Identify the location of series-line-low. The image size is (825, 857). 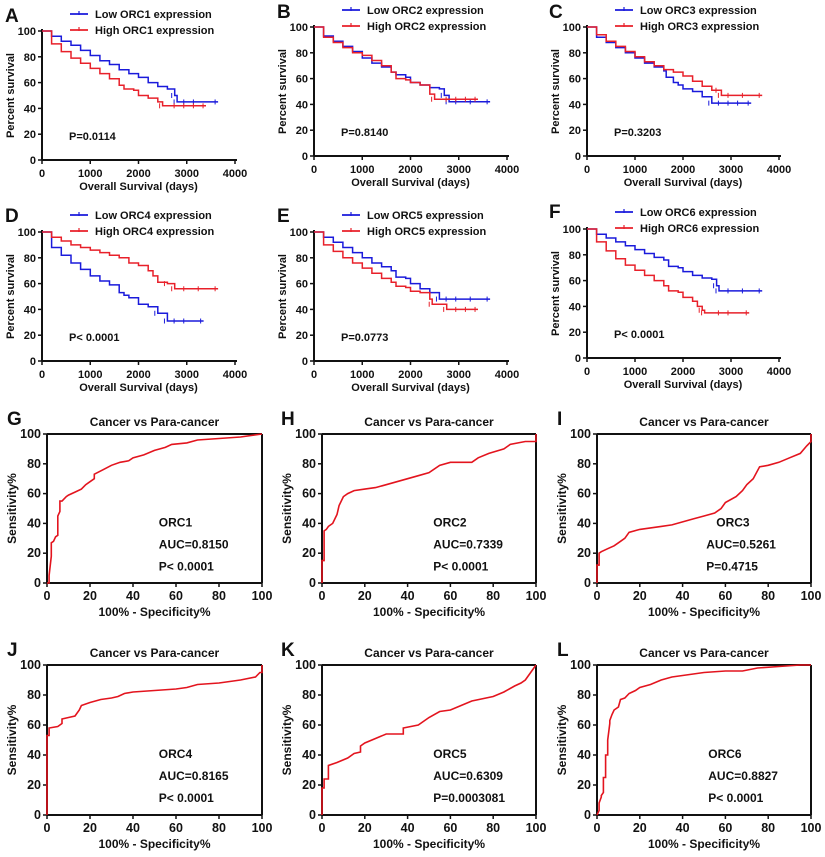
(675, 260).